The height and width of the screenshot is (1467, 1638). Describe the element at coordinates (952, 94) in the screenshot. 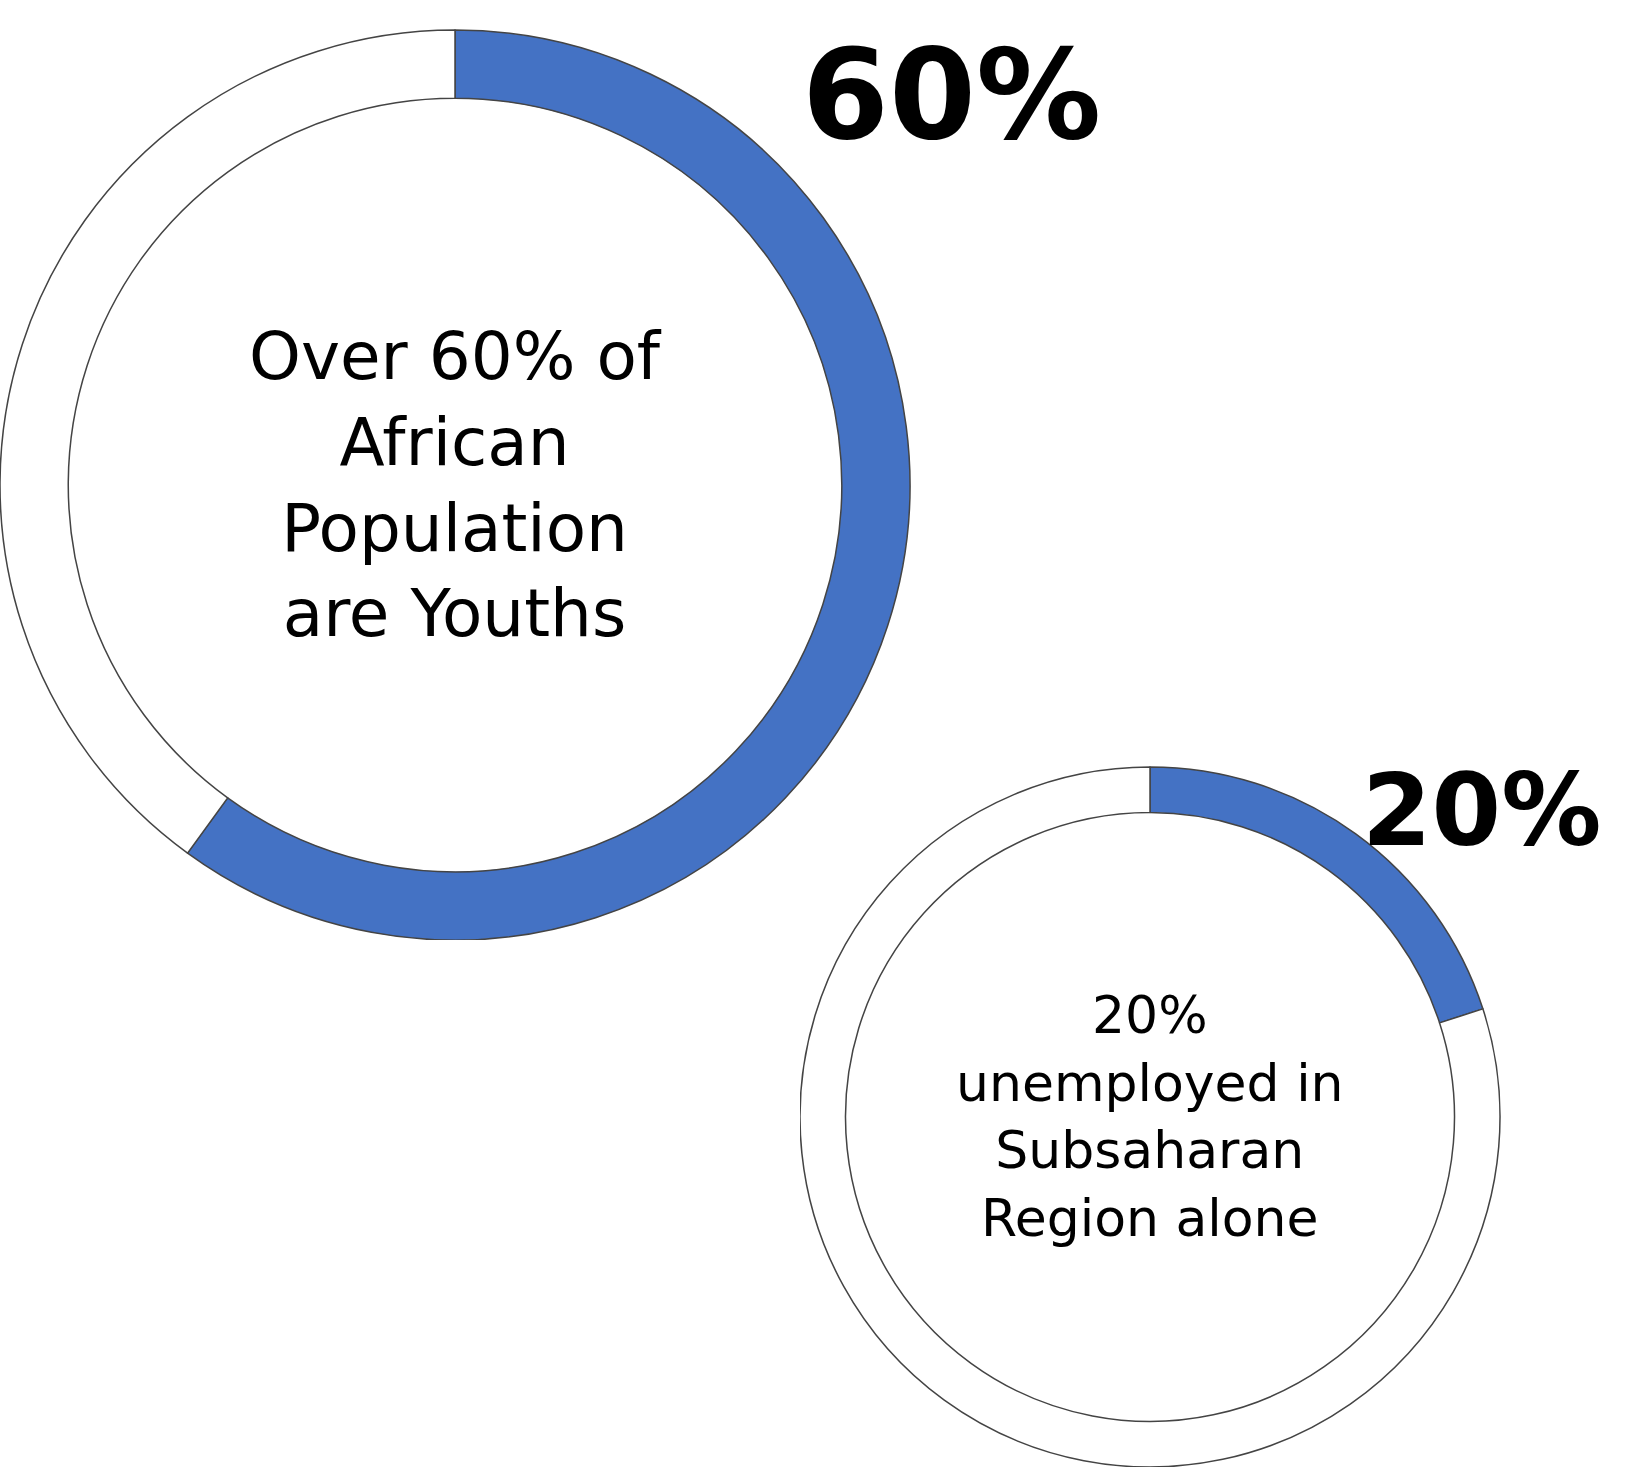

I see `data-label: 60%` at that location.